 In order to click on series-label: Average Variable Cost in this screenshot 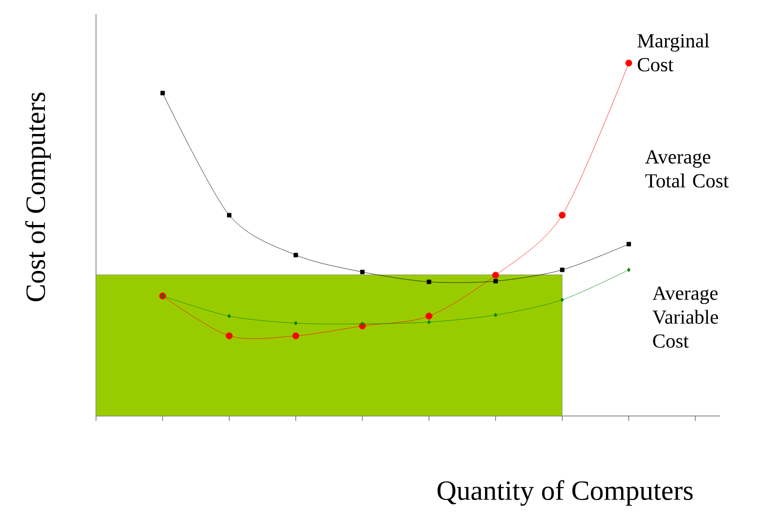, I will do `click(685, 317)`.